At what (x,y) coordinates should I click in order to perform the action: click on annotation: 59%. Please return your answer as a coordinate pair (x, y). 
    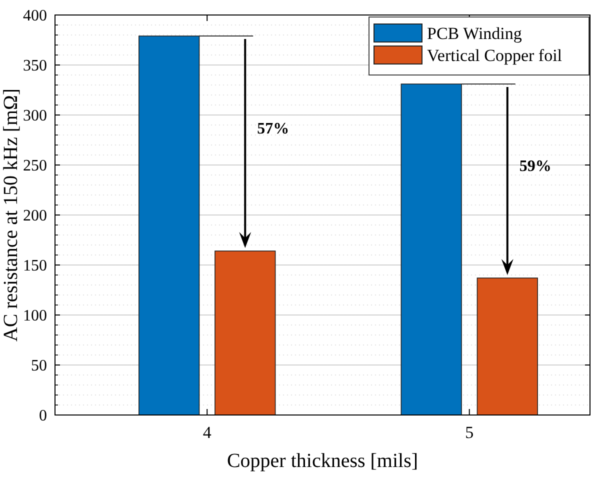
    Looking at the image, I should click on (535, 166).